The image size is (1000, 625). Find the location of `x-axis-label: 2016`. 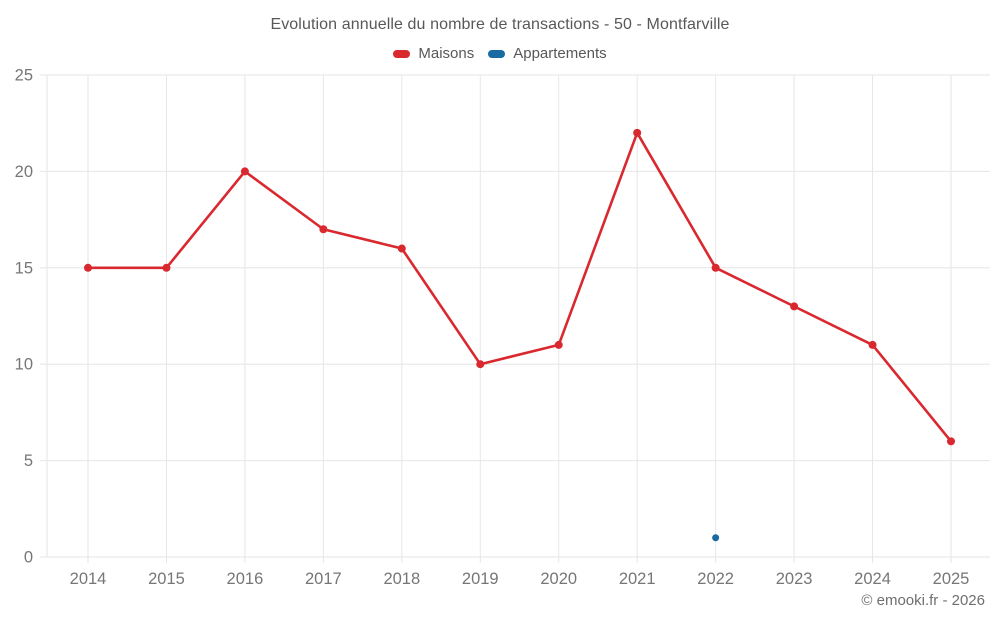

x-axis-label: 2016 is located at coordinates (245, 579).